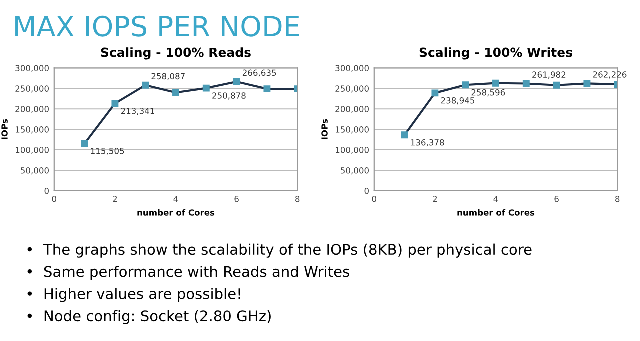 The width and height of the screenshot is (640, 341). What do you see at coordinates (107, 152) in the screenshot?
I see `data-label: 115,505` at bounding box center [107, 152].